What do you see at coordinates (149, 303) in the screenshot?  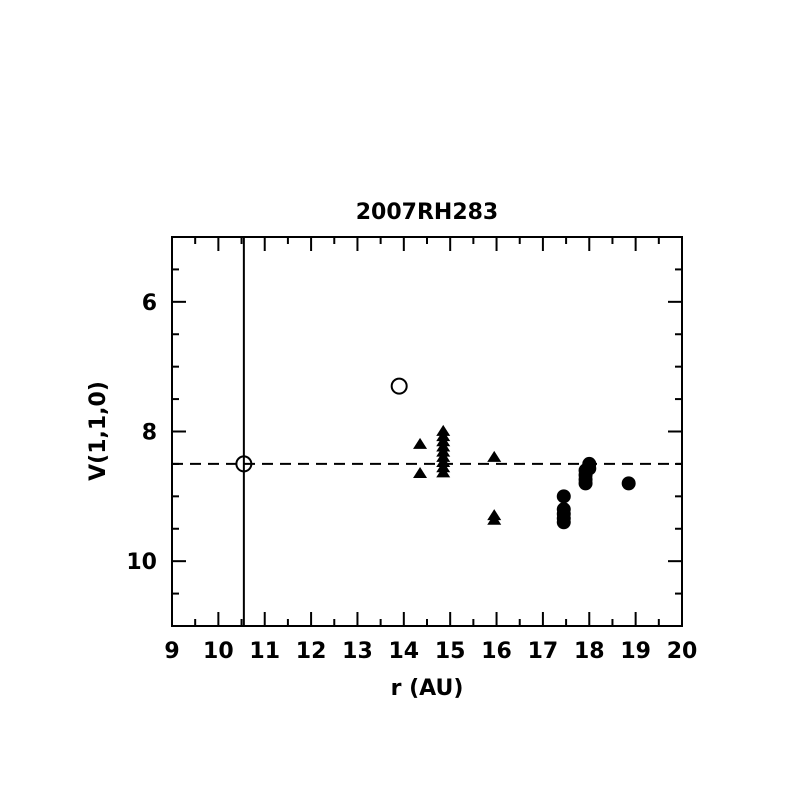 I see `y-tick-label: 6` at bounding box center [149, 303].